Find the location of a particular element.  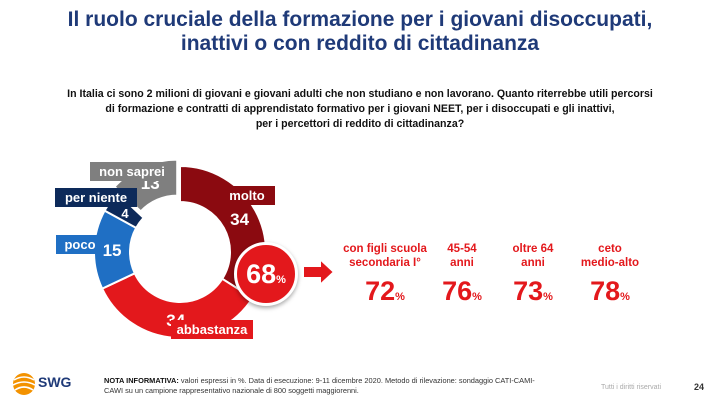

stat-label-1b: secondaria I° is located at coordinates (385, 263).